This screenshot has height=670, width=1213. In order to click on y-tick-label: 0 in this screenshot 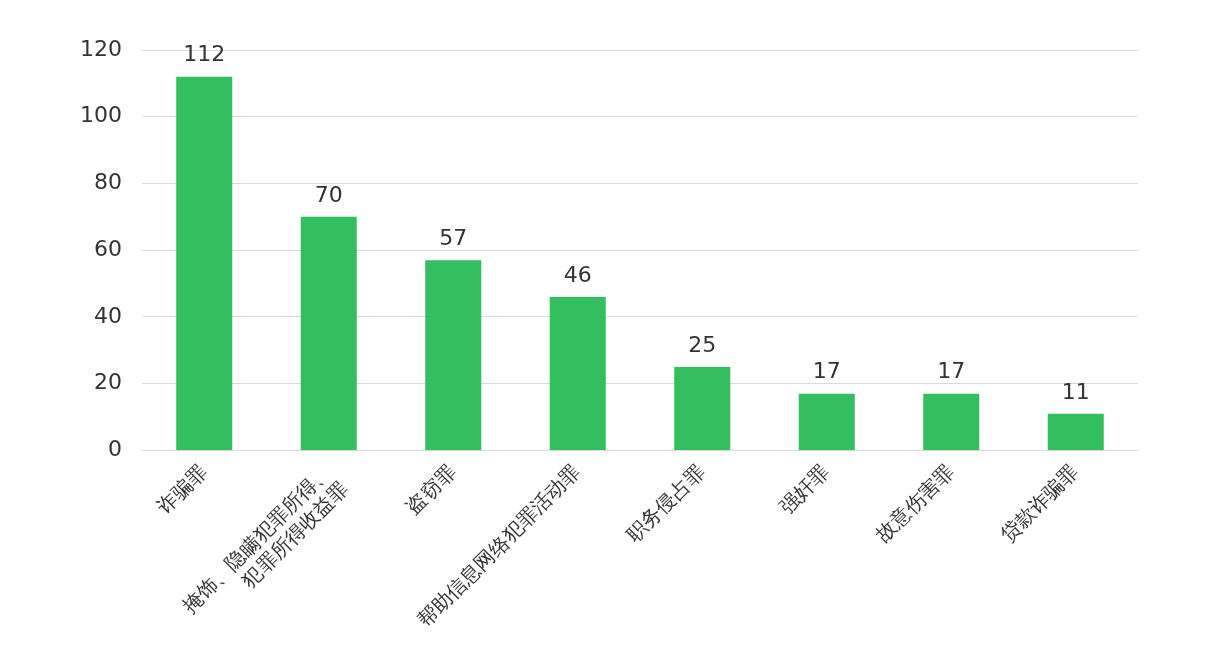, I will do `click(114, 449)`.